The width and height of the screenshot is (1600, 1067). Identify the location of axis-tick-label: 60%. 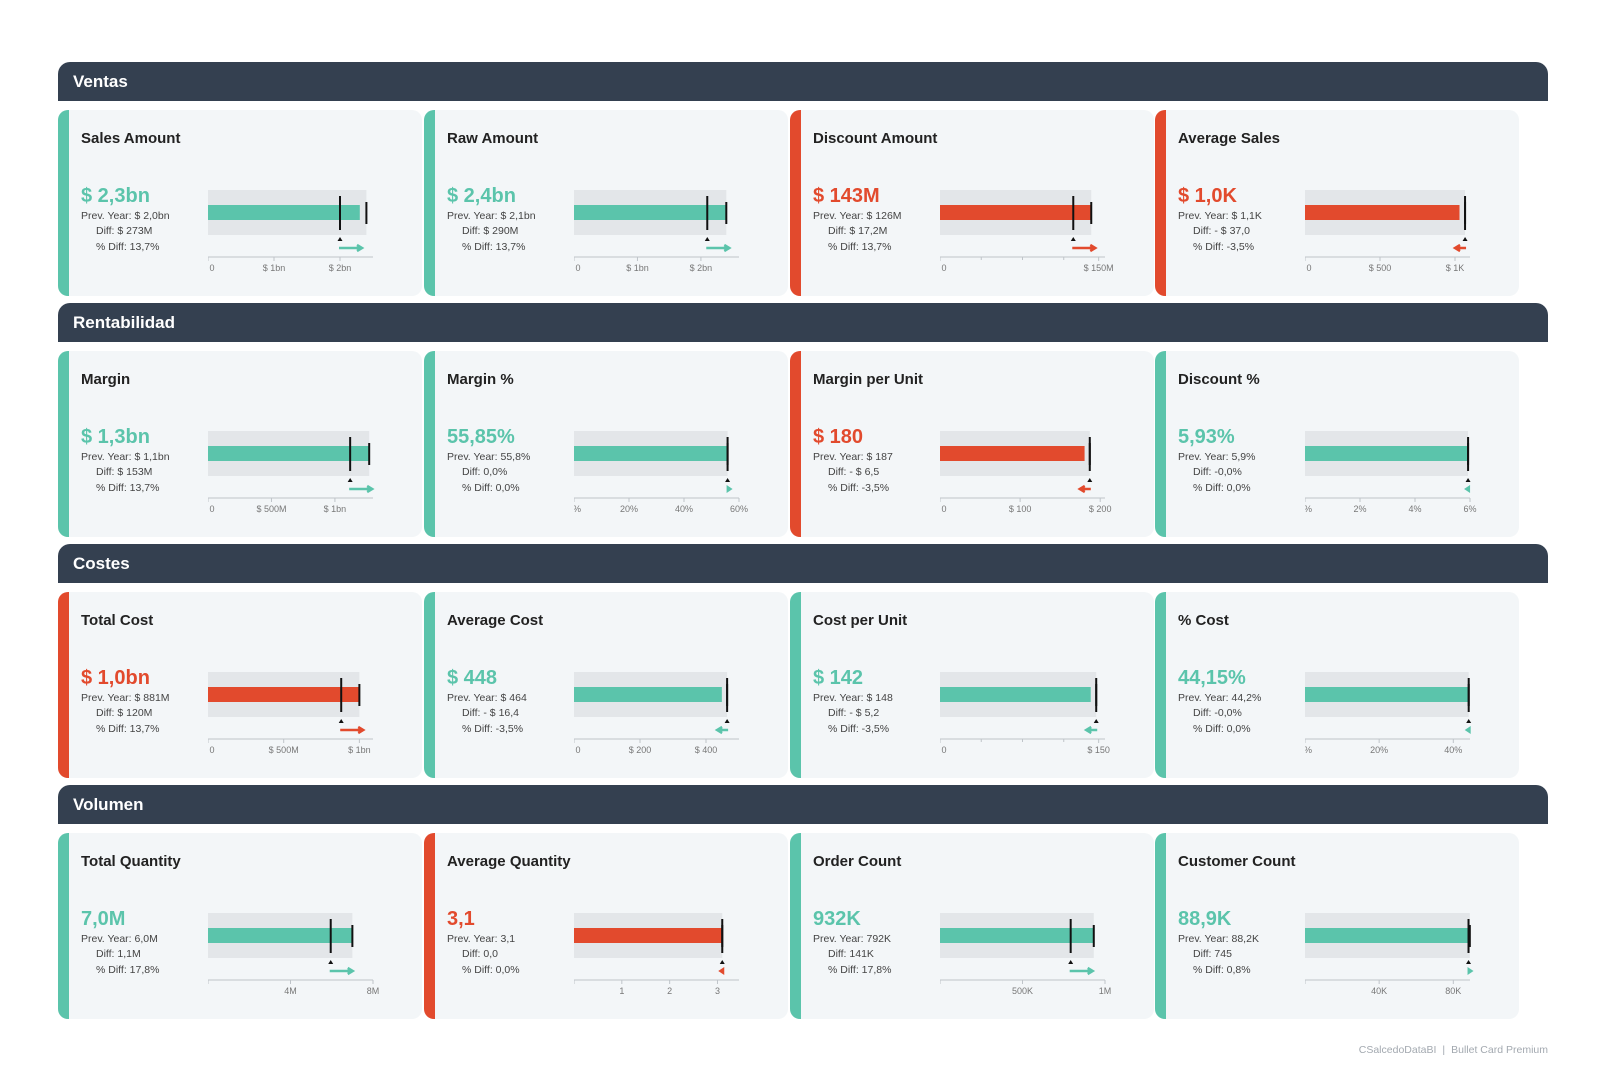
(739, 509).